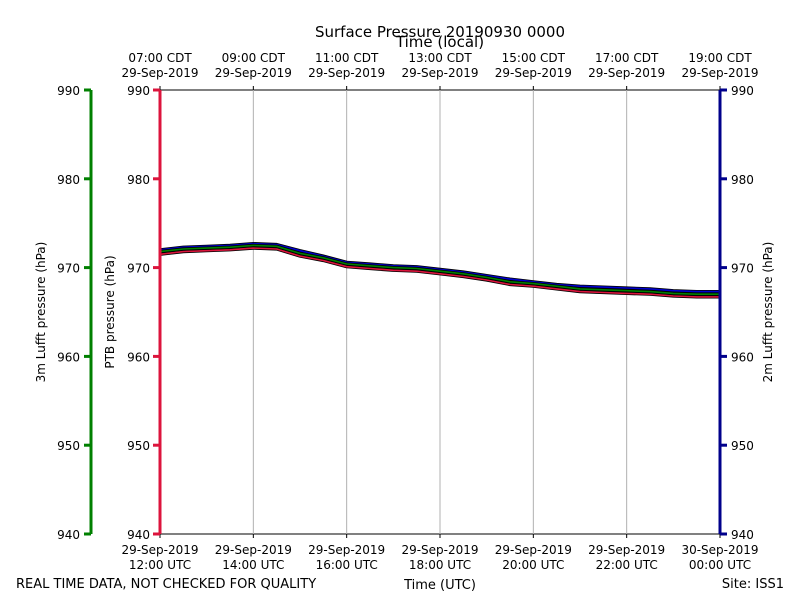 This screenshot has height=600, width=800. Describe the element at coordinates (742, 446) in the screenshot. I see `right-tick-label: 950` at that location.